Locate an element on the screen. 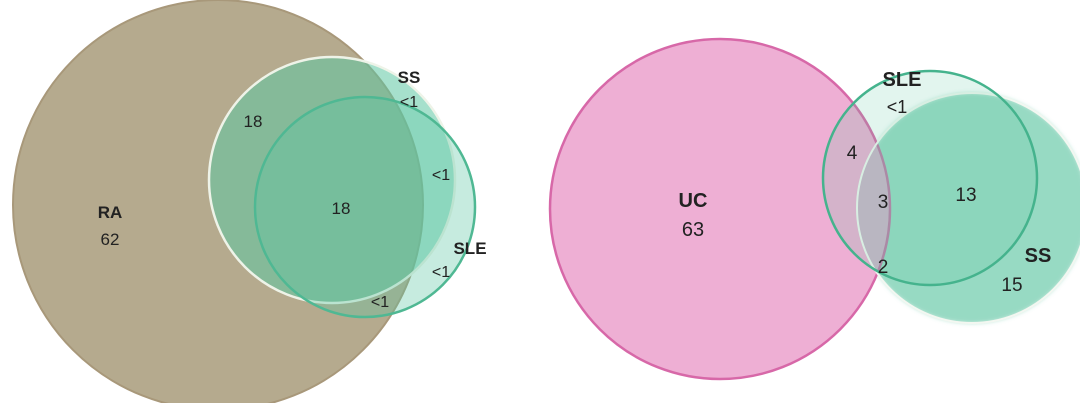  ss-label: SS is located at coordinates (409, 77).